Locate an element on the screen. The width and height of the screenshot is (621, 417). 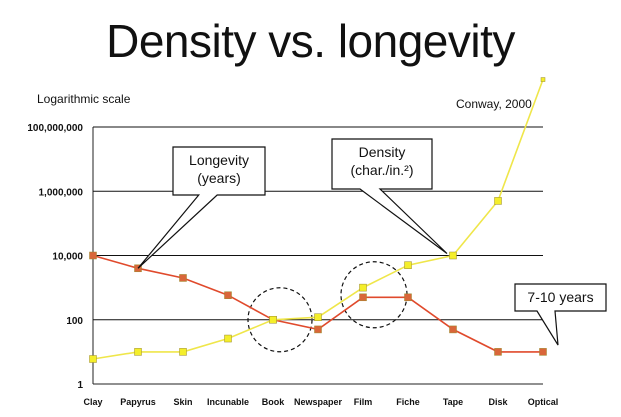
x-tick-label: Optical is located at coordinates (543, 402).